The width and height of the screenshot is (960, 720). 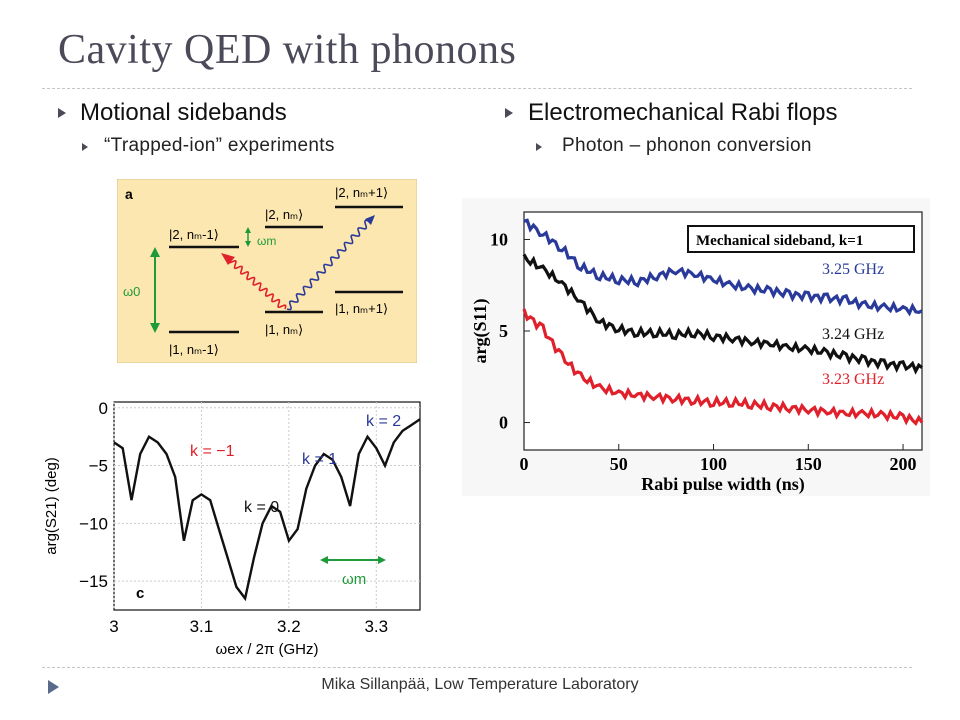 I want to click on y-tick-label: 5, so click(x=503, y=331).